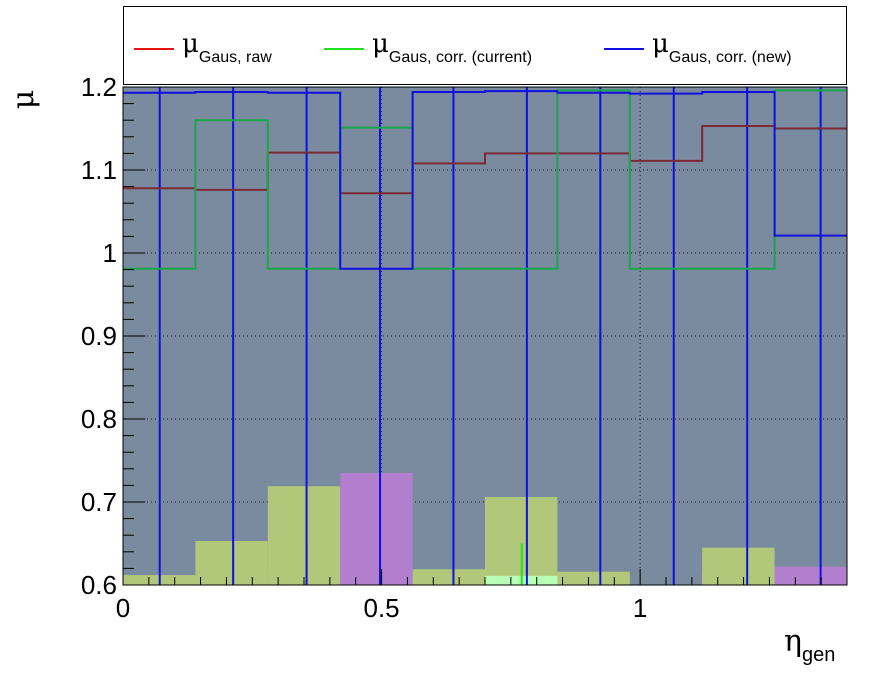 The height and width of the screenshot is (681, 883). Describe the element at coordinates (99, 585) in the screenshot. I see `y-tick-label-0: 0.6` at that location.